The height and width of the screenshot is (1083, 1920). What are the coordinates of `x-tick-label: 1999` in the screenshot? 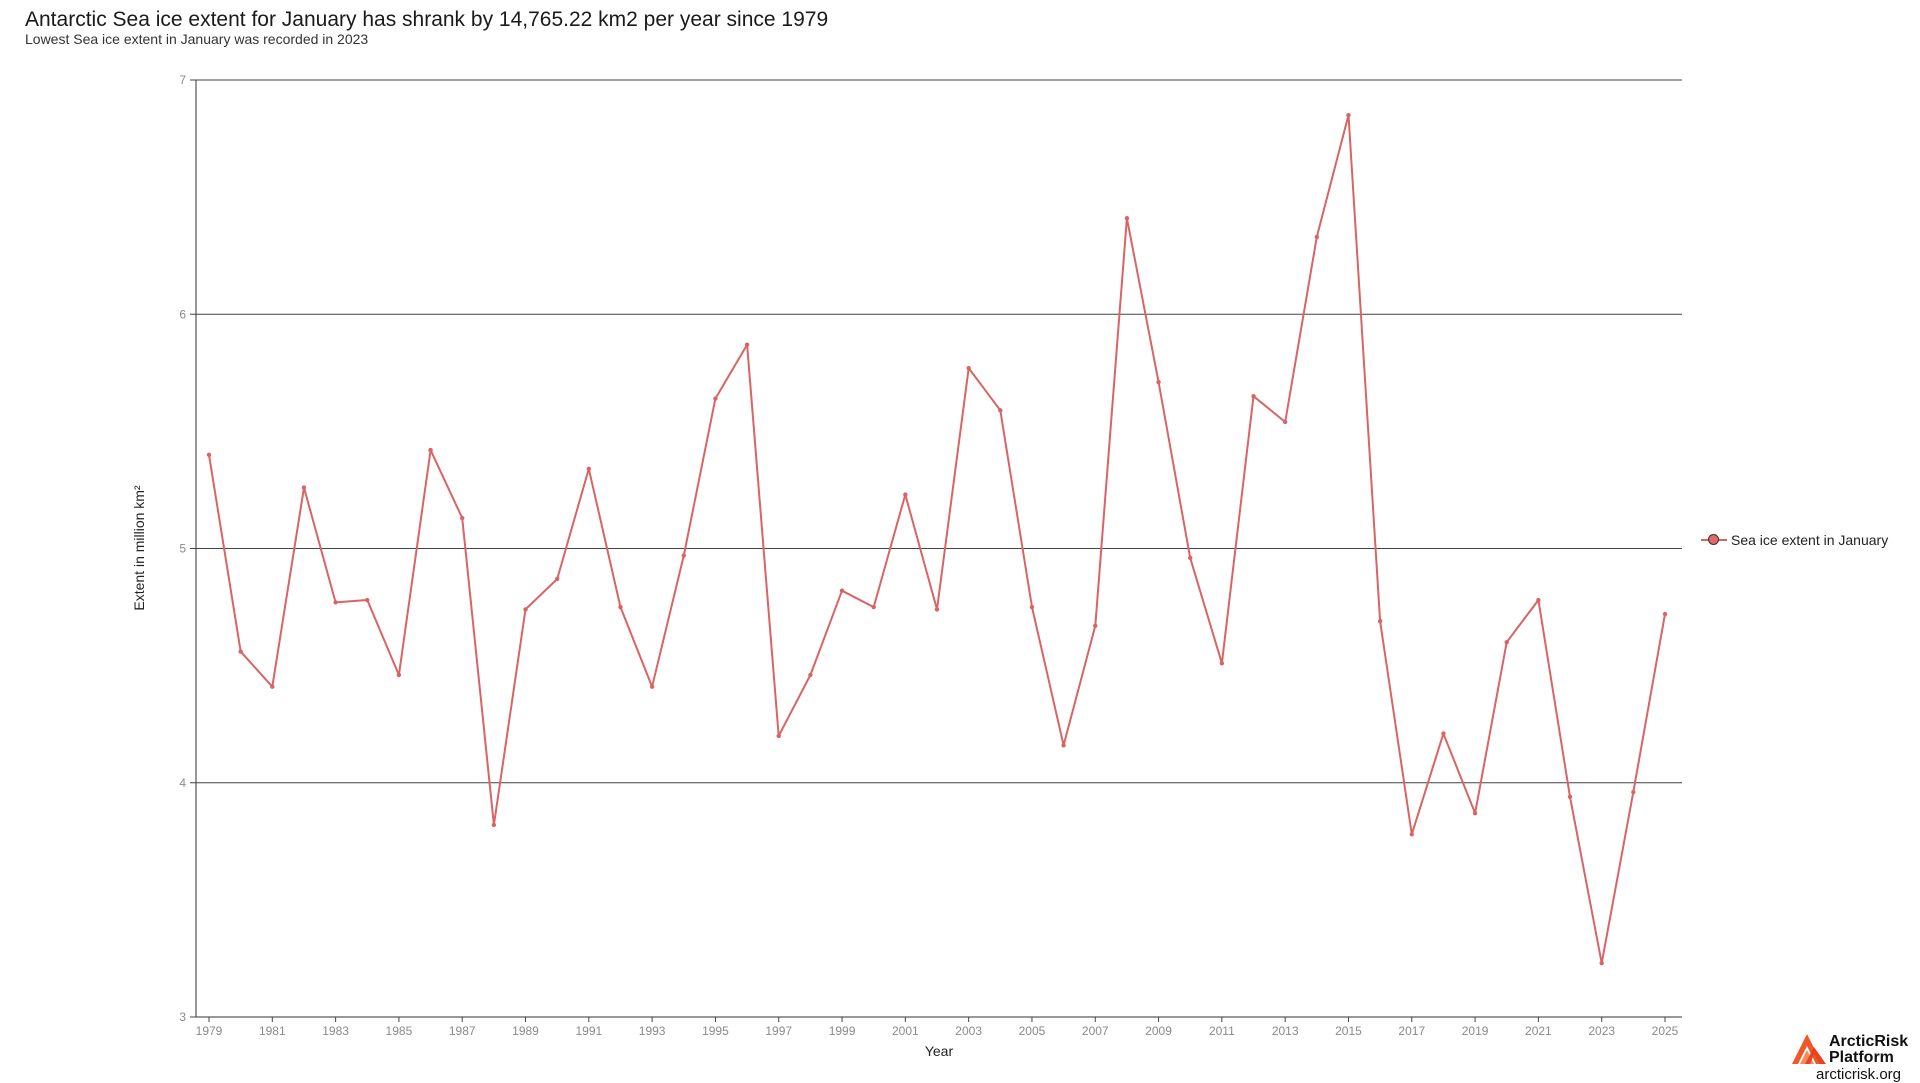 It's located at (842, 1031).